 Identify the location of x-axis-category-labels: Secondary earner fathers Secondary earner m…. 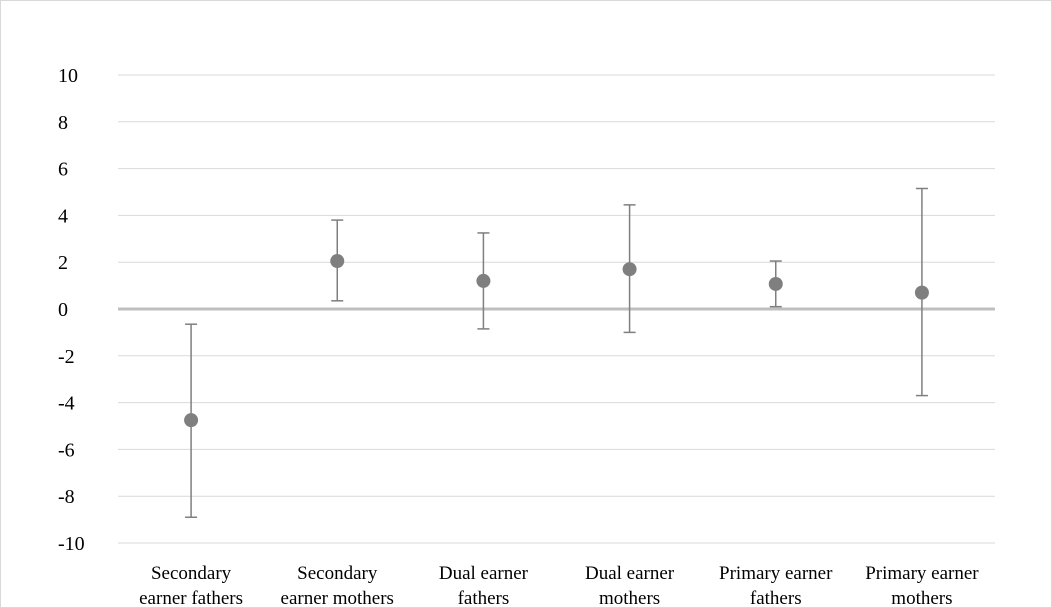
(559, 585).